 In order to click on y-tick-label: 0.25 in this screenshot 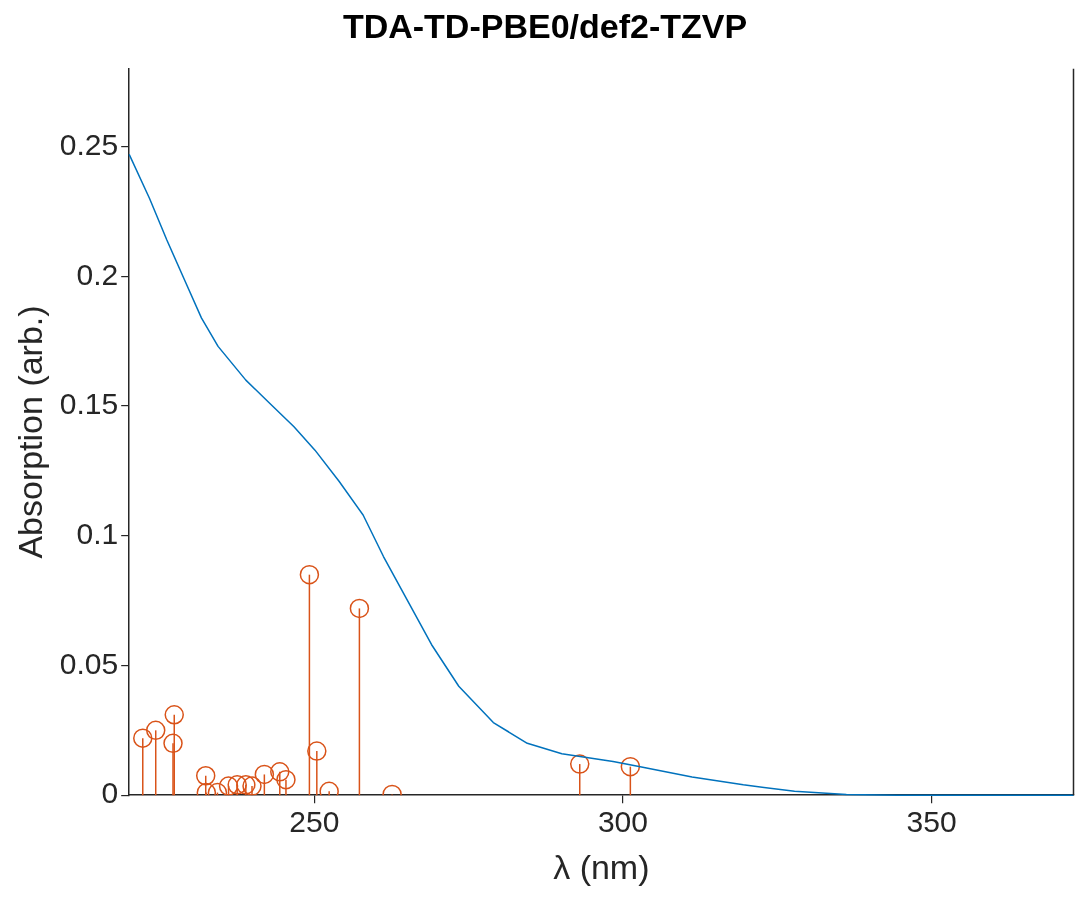, I will do `click(89, 144)`.